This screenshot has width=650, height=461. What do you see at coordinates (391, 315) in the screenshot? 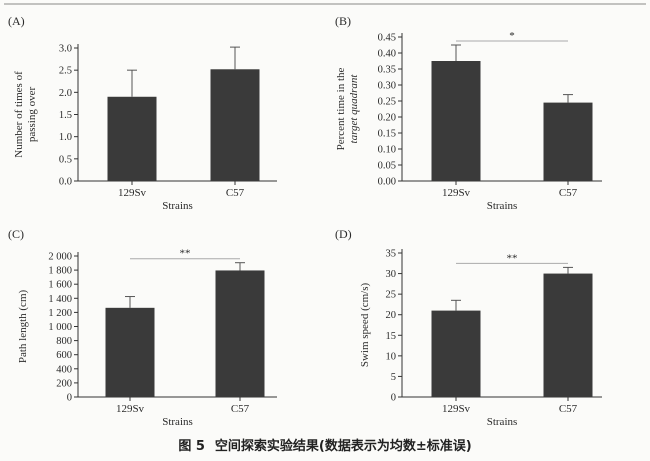
I see `y-tick-label: 20` at bounding box center [391, 315].